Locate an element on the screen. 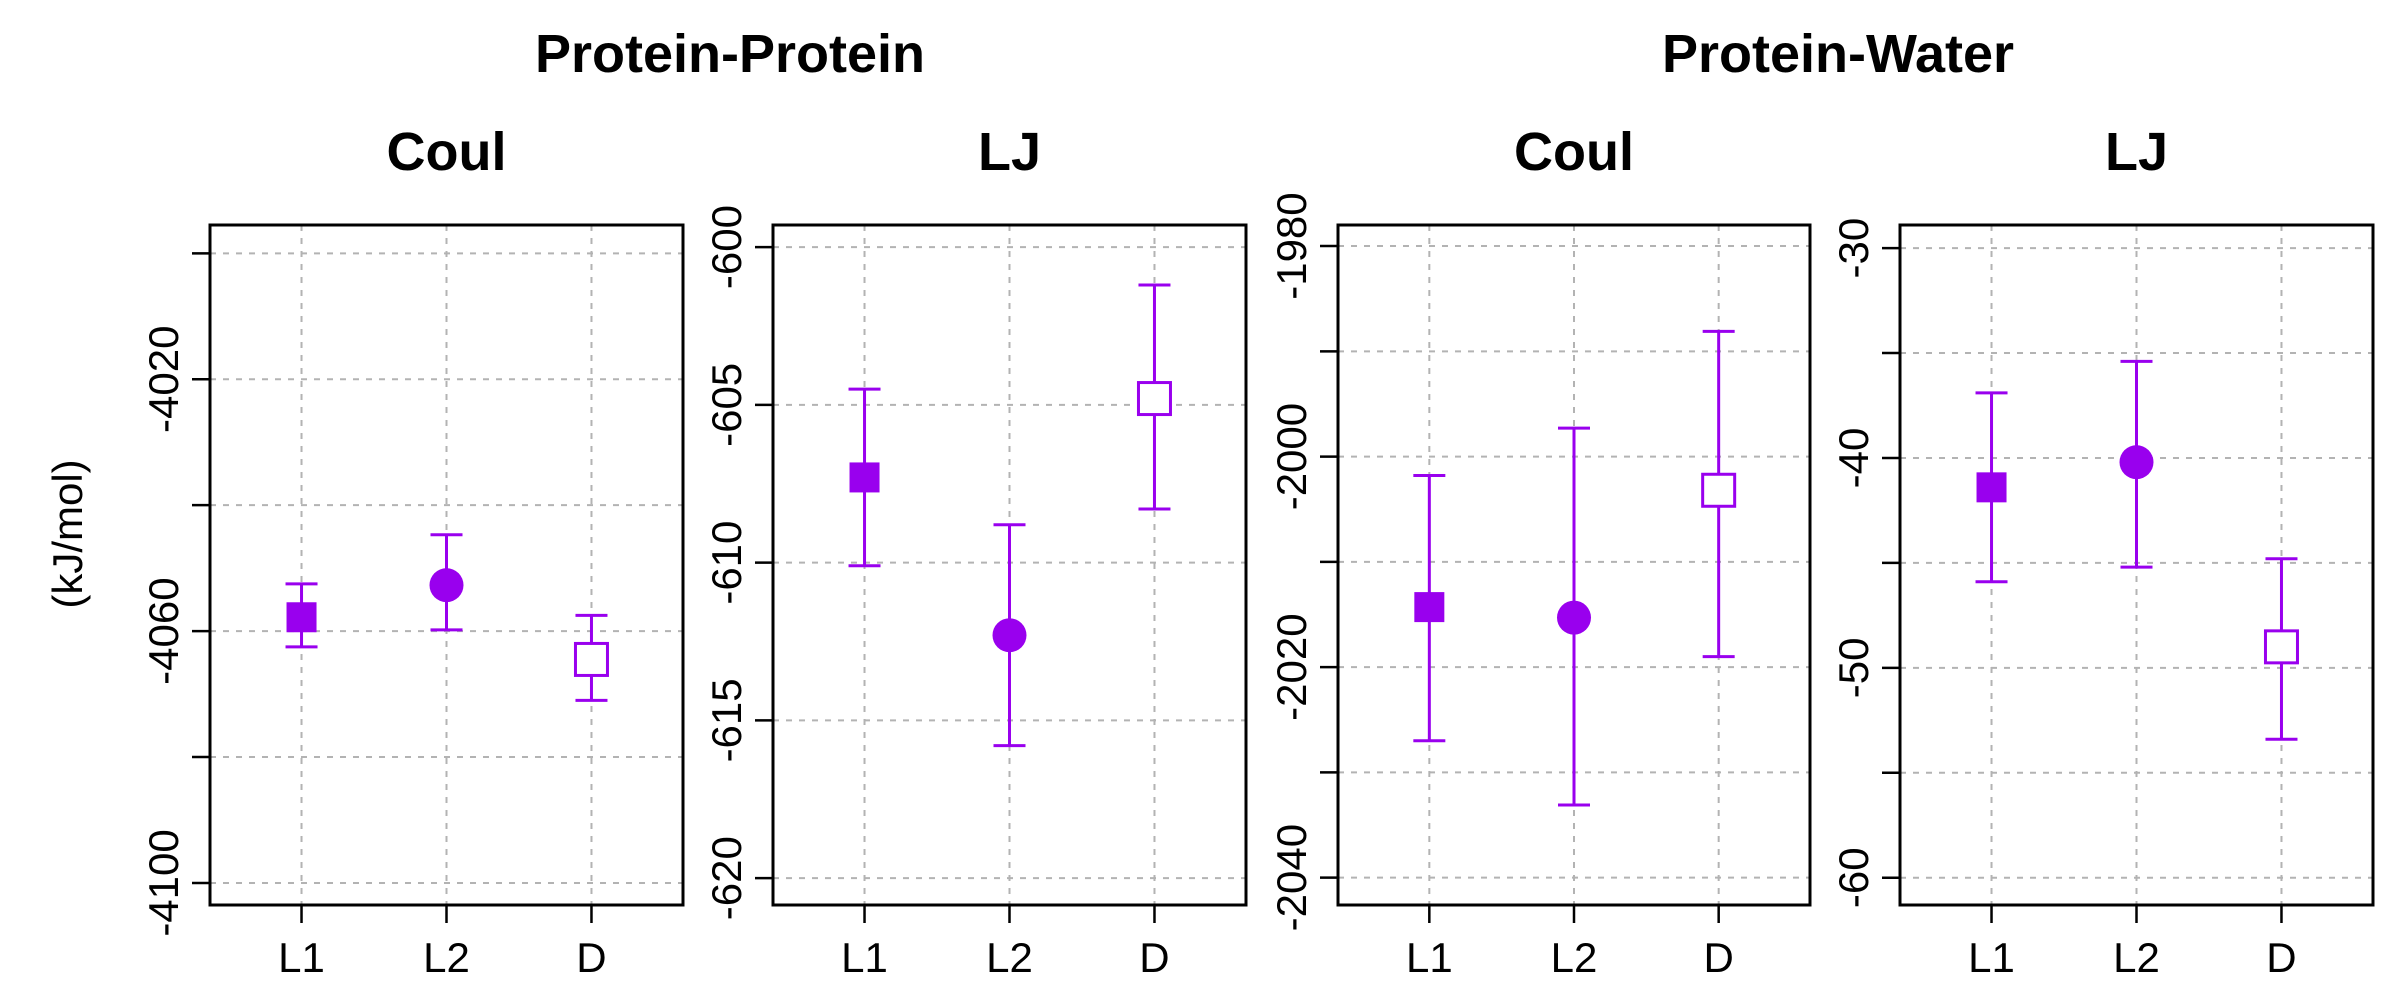  y-tick-label: -4100 is located at coordinates (163, 882).